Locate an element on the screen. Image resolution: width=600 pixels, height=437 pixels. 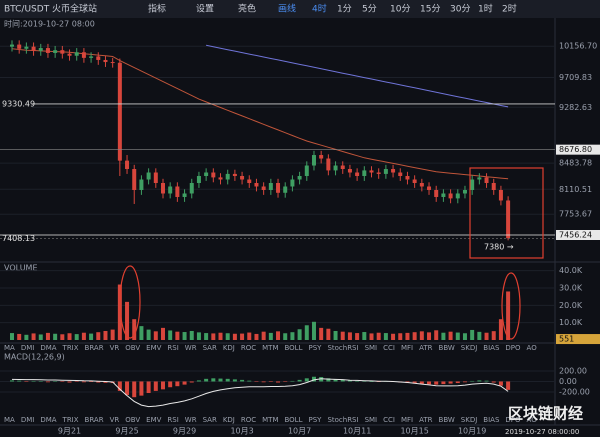
symbol-title: BTC/USDT 火币全球站 is located at coordinates (50, 9).